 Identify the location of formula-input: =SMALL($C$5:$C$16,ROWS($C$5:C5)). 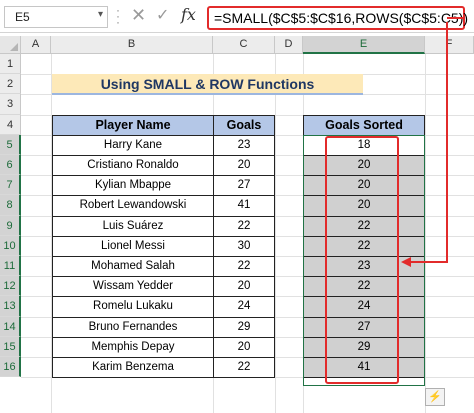
(338, 18).